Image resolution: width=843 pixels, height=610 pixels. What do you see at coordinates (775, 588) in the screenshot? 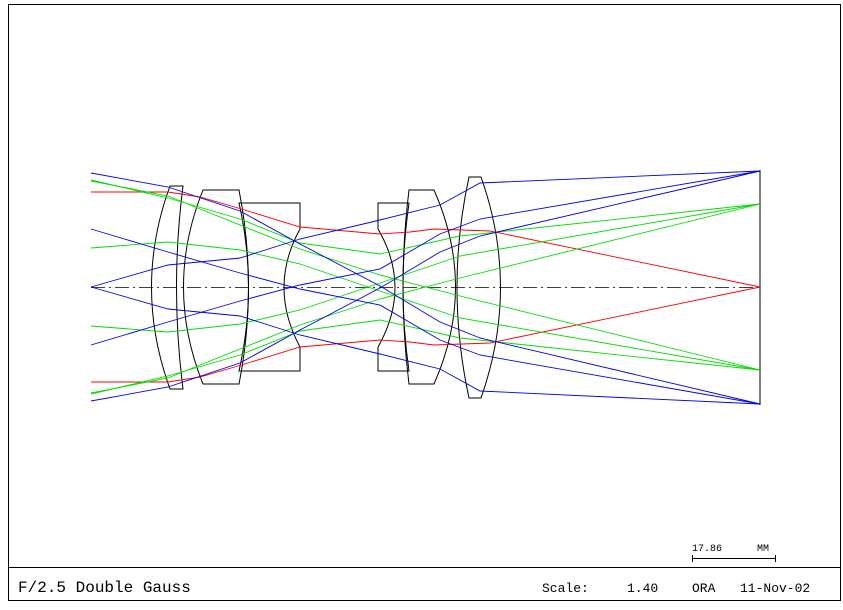
I see `drawing-date: 11-Nov-02` at bounding box center [775, 588].